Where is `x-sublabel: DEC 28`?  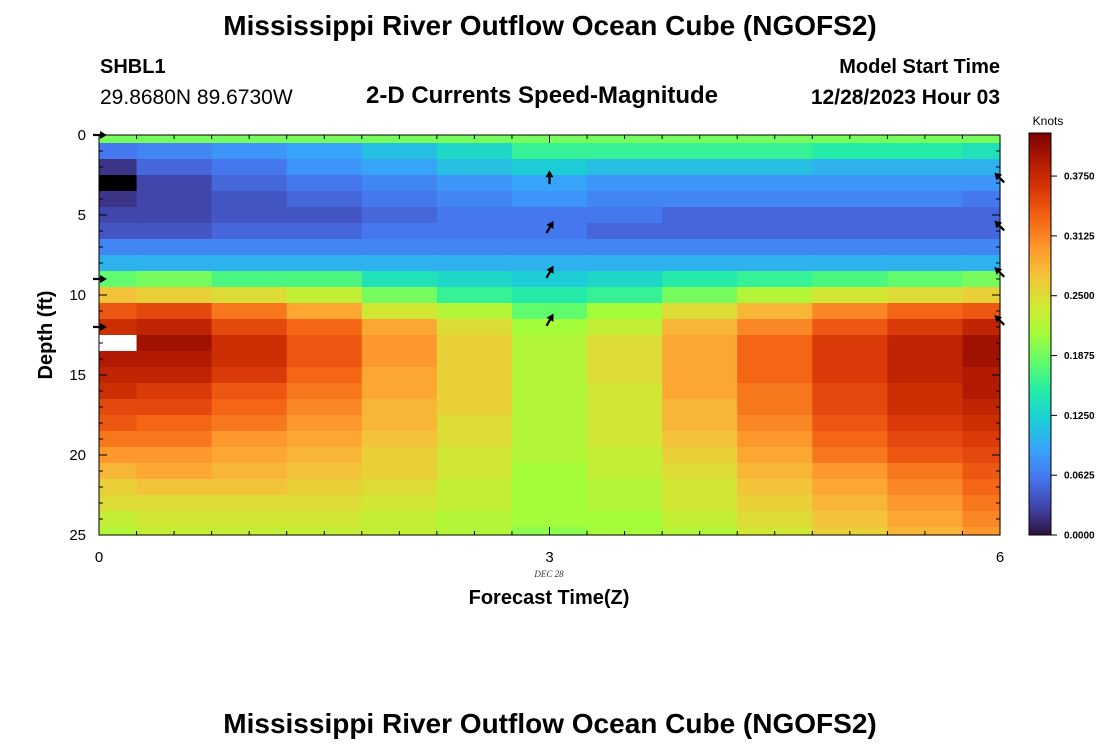 x-sublabel: DEC 28 is located at coordinates (548, 574).